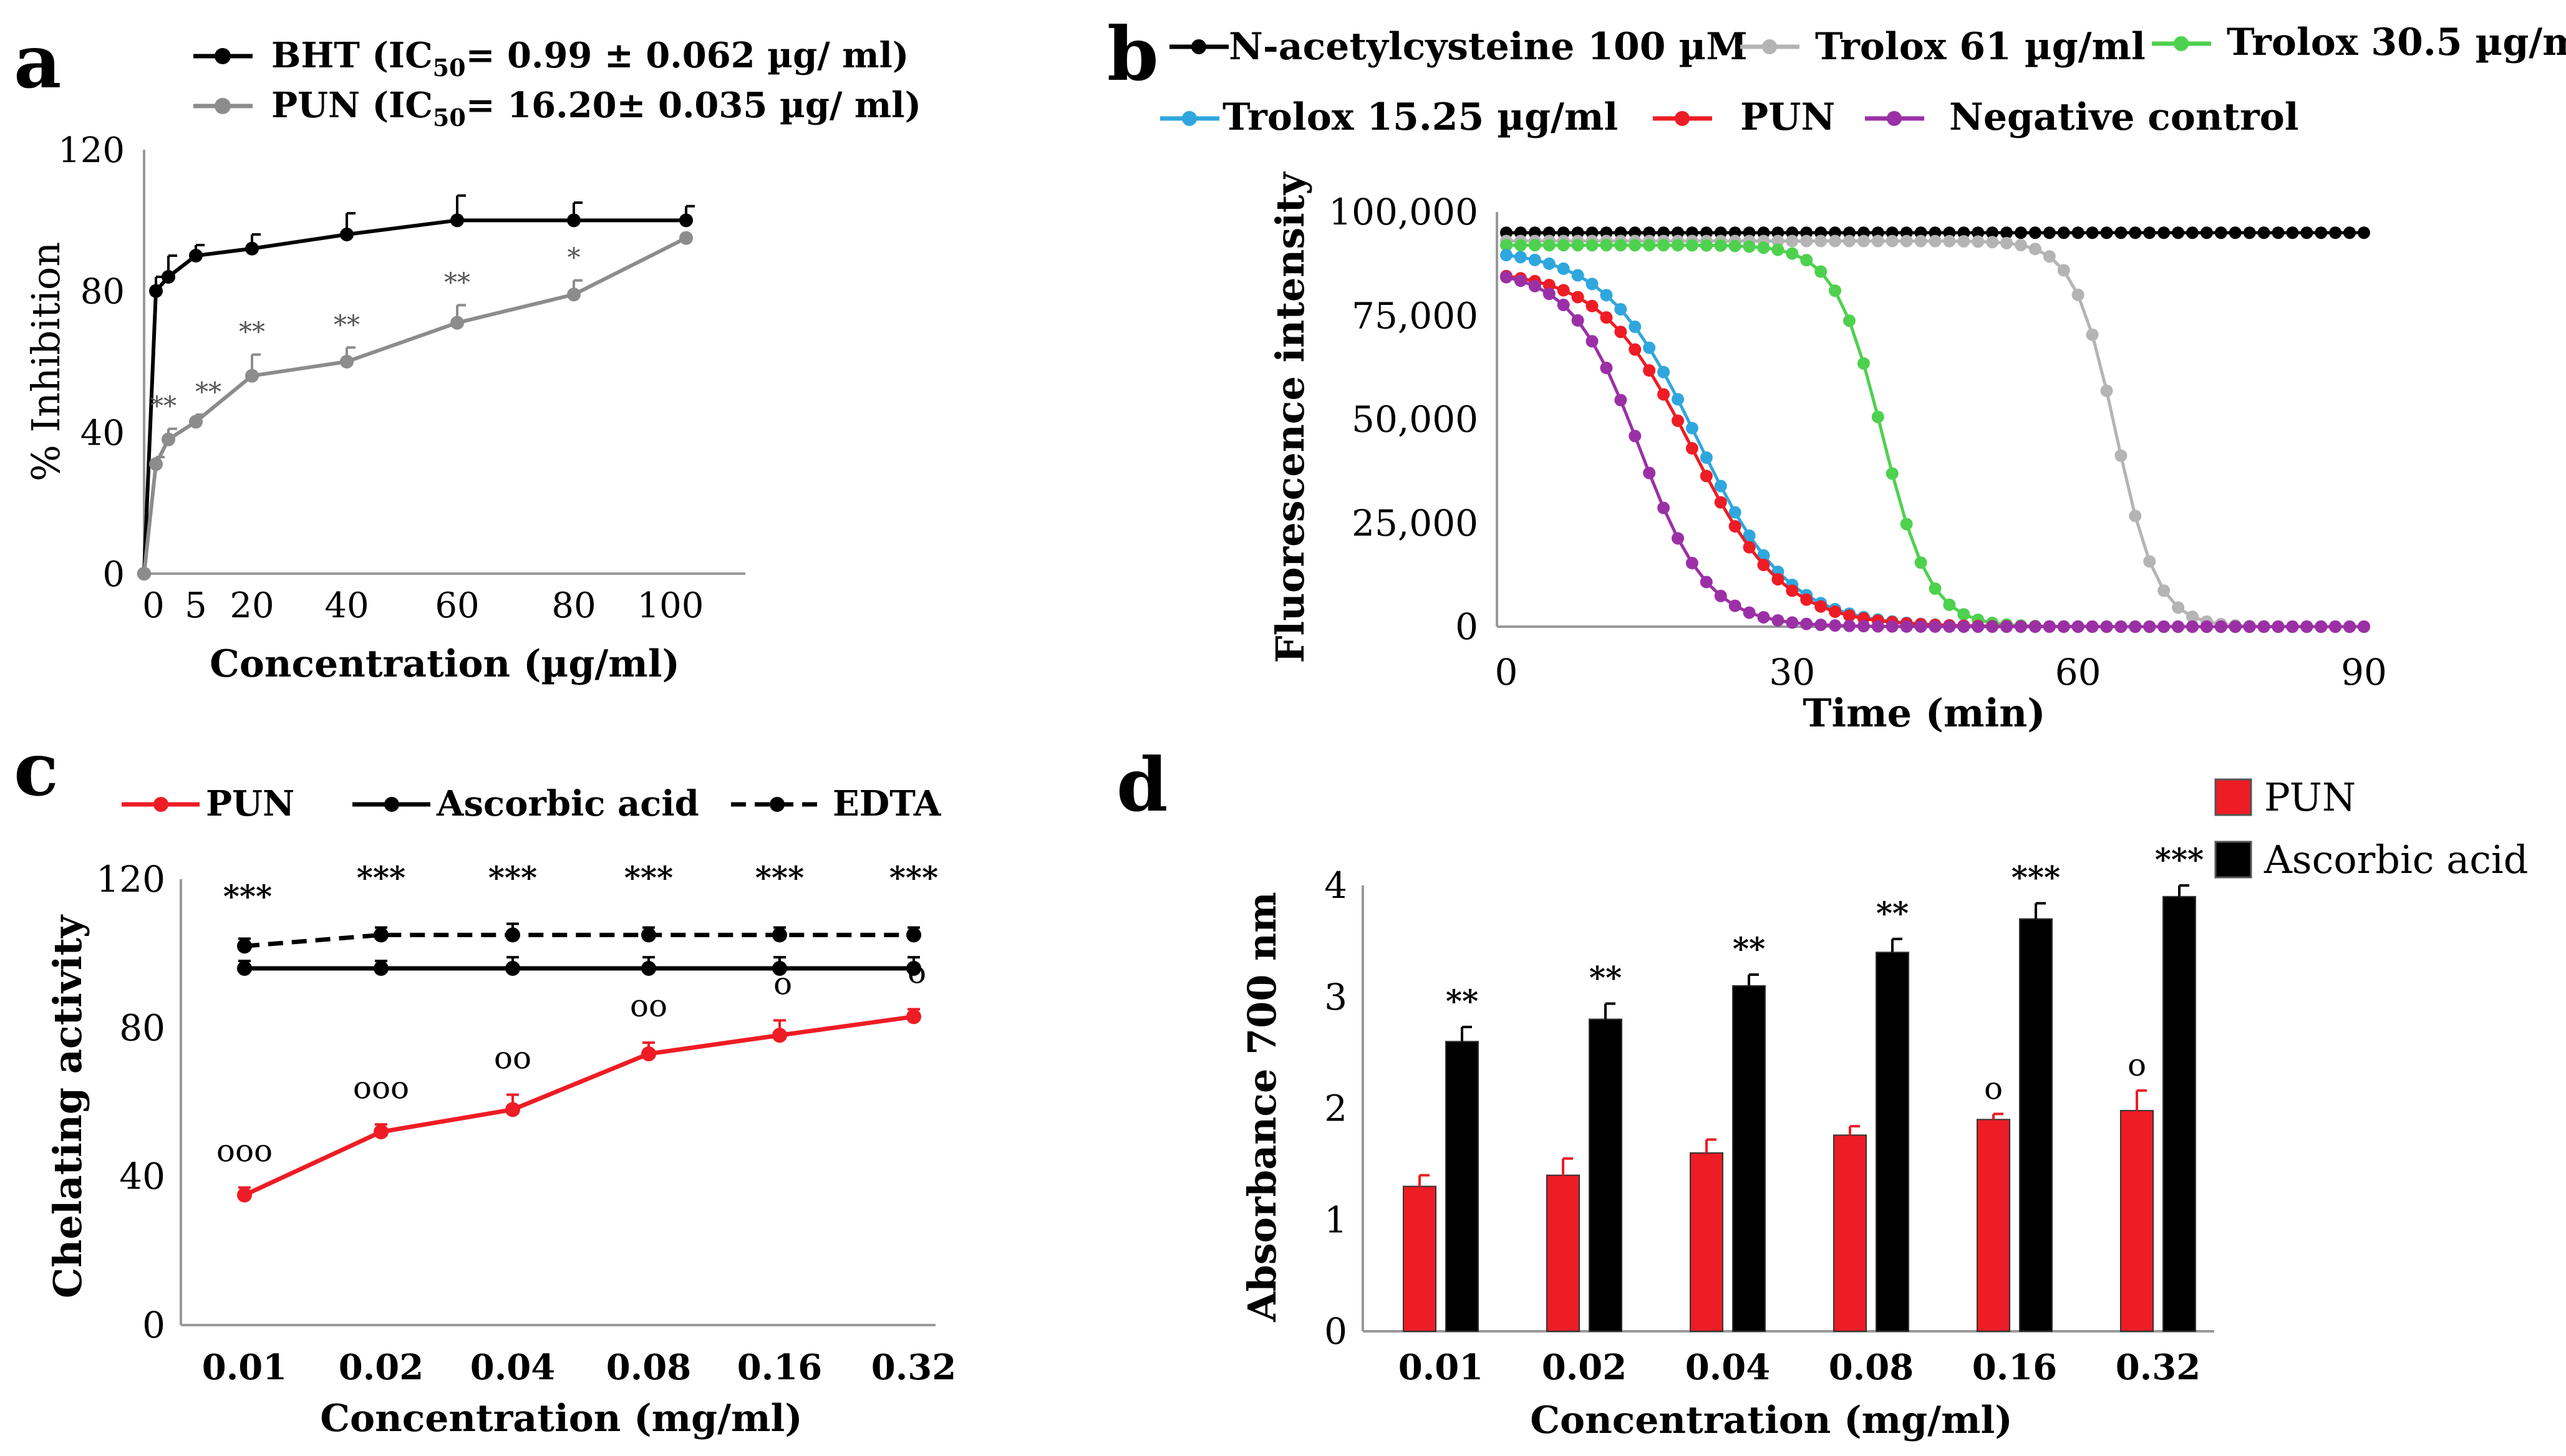 This screenshot has height=1456, width=2566. I want to click on b-legend-label: Trolox 61 µg/ml, so click(1980, 47).